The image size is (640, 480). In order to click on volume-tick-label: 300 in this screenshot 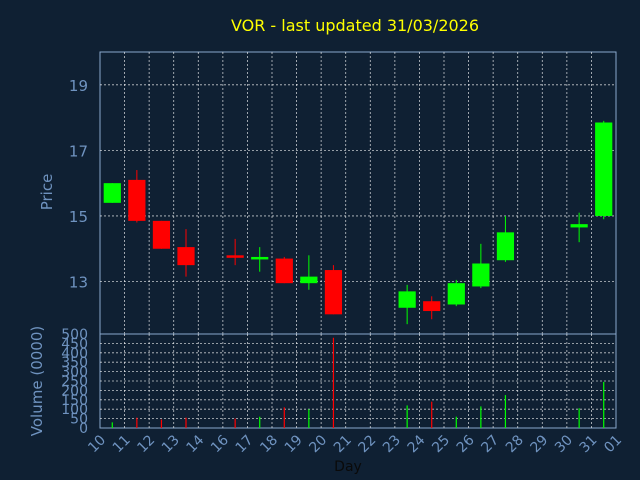, I will do `click(74, 373)`.